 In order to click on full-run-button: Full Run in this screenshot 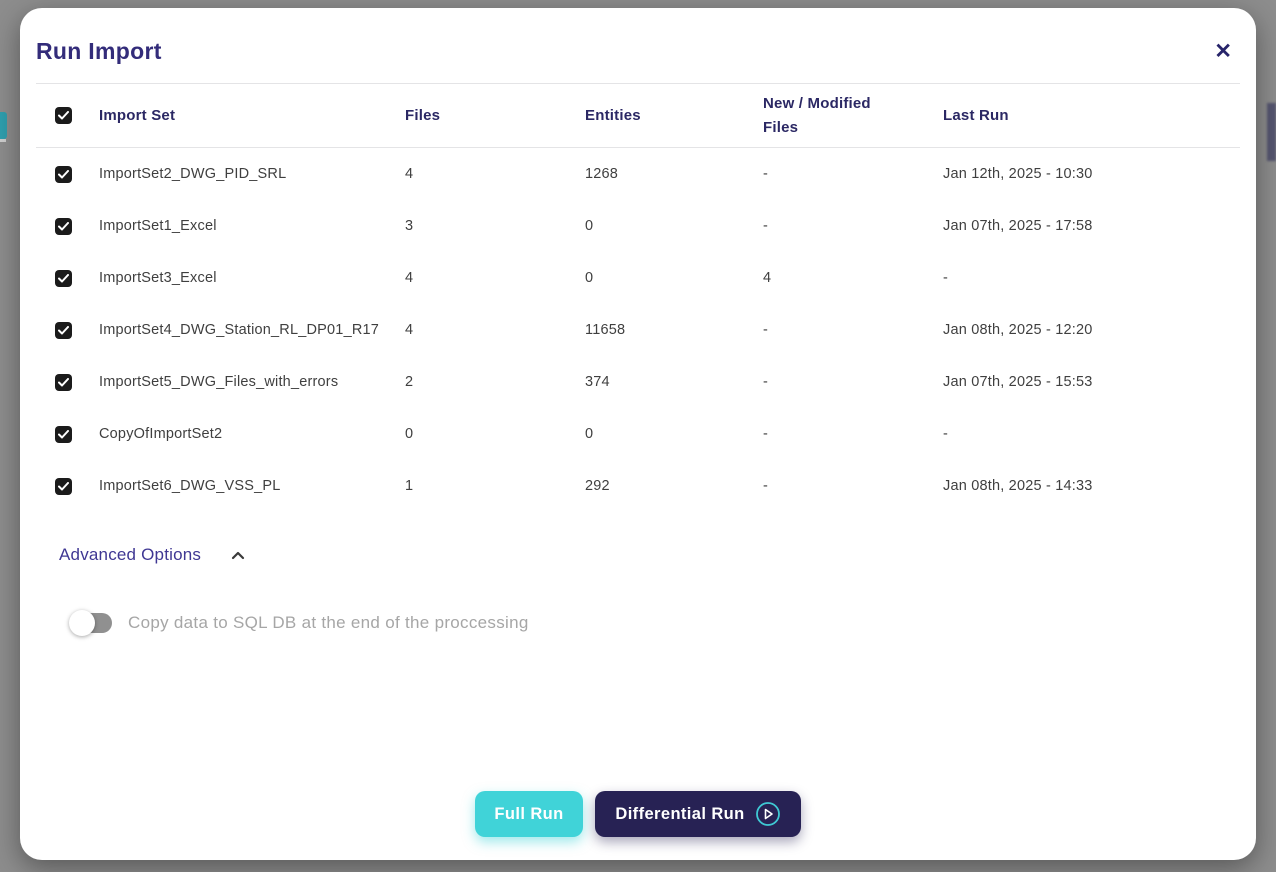, I will do `click(529, 814)`.